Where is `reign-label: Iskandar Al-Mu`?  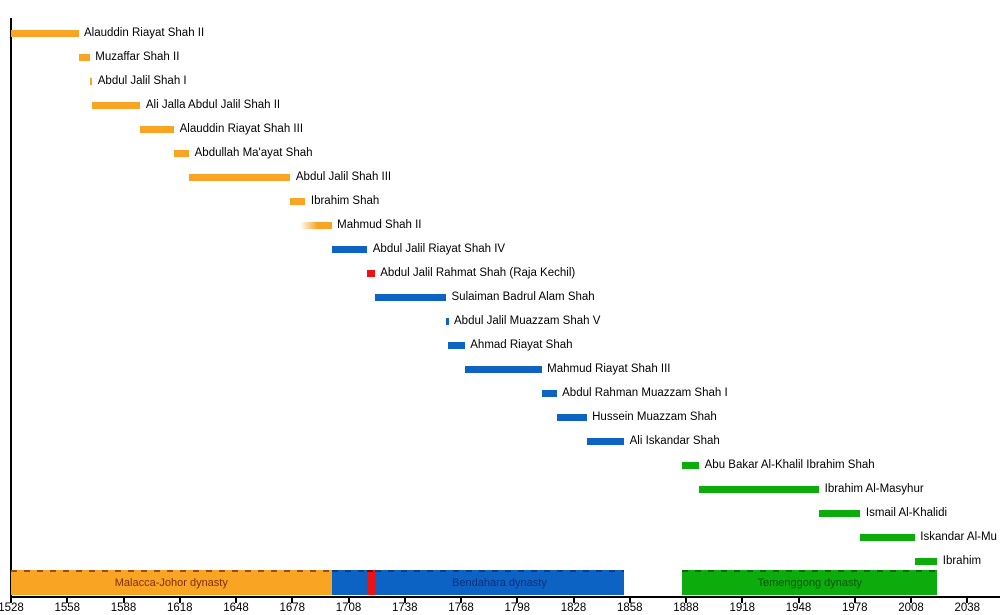
reign-label: Iskandar Al-Mu is located at coordinates (958, 536).